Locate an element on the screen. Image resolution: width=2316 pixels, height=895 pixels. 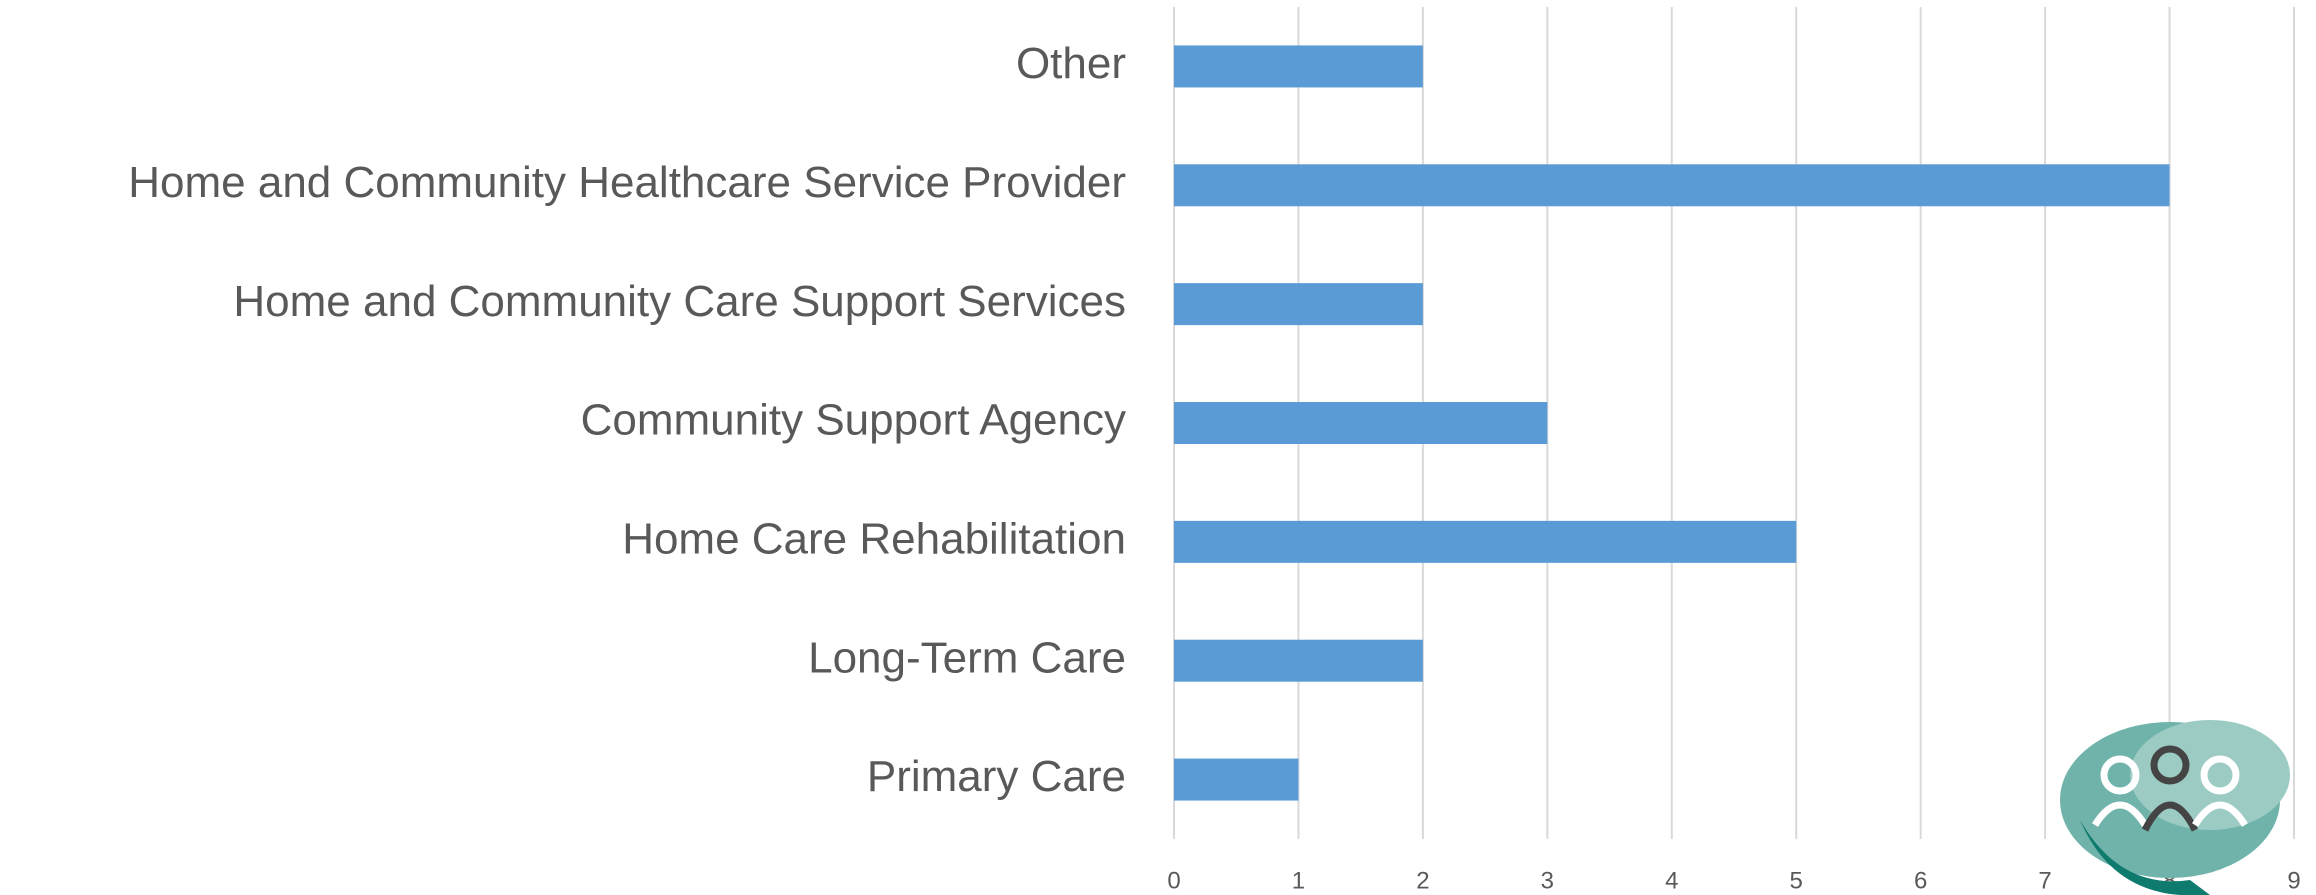
x-tick-label: 6 is located at coordinates (1920, 880).